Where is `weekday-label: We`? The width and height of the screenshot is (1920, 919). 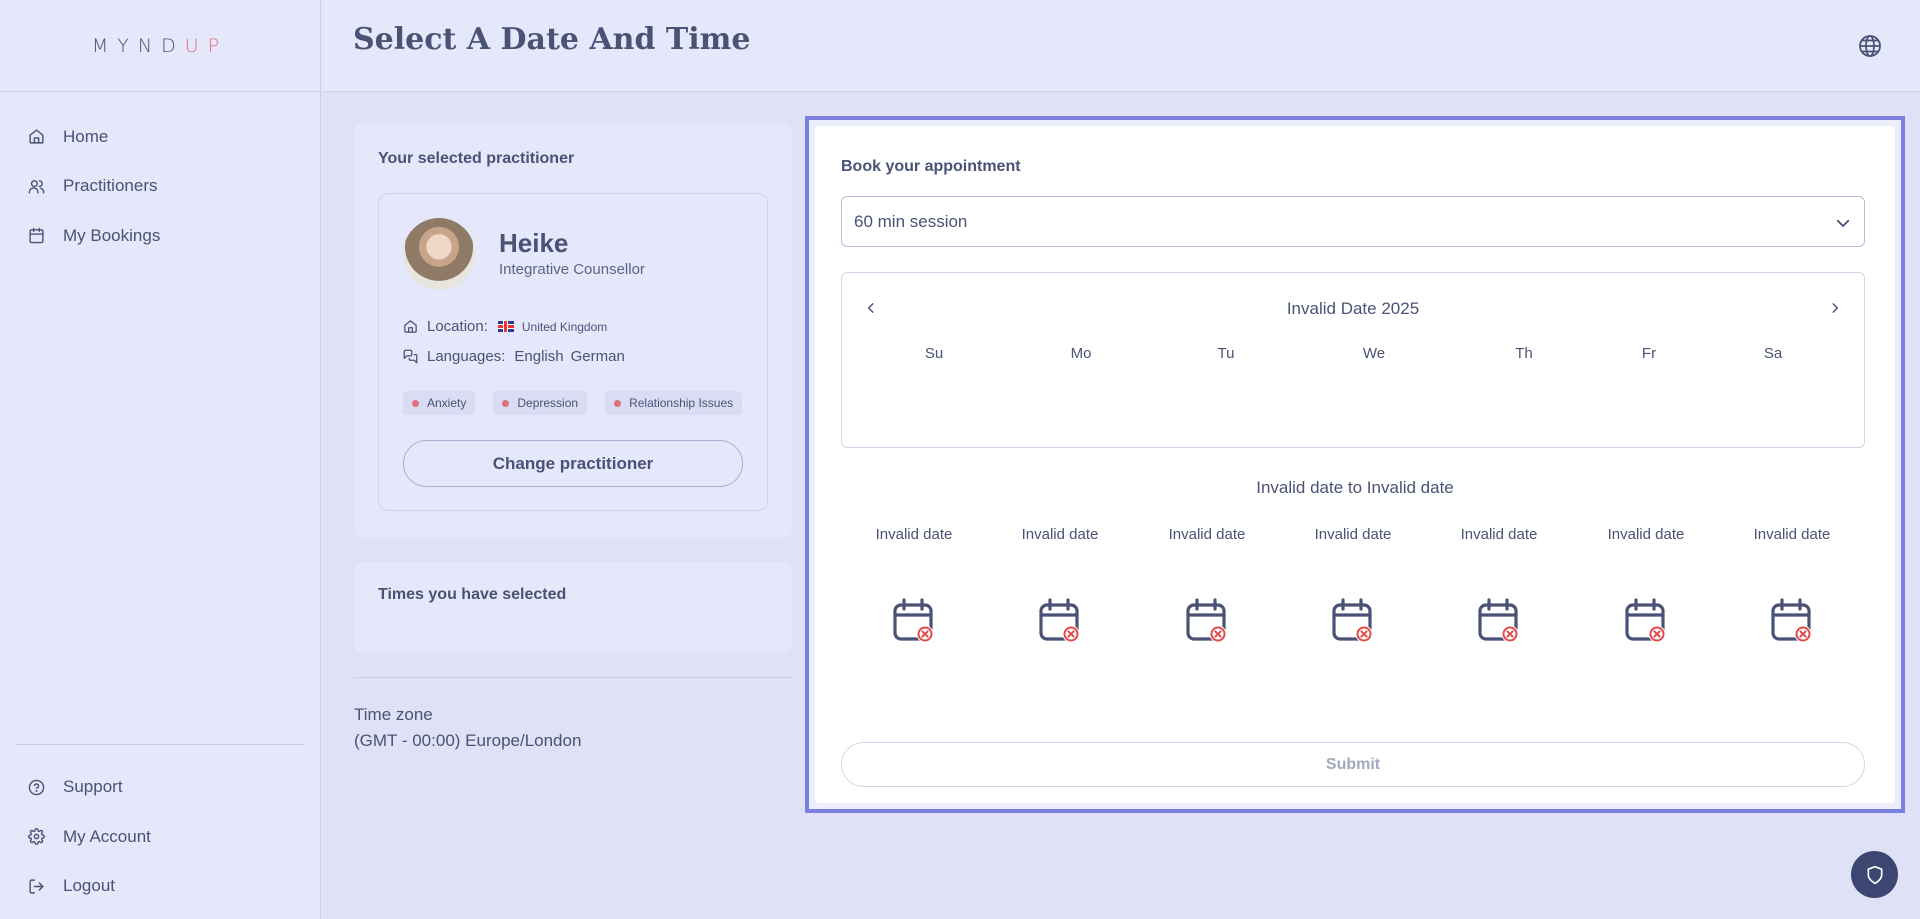 weekday-label: We is located at coordinates (1374, 353).